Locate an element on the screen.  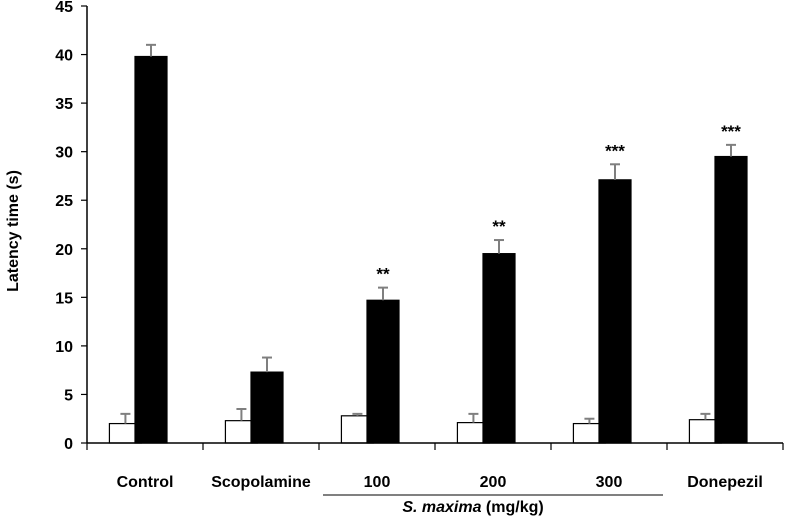
y-tick-label-0: 0 is located at coordinates (68, 444).